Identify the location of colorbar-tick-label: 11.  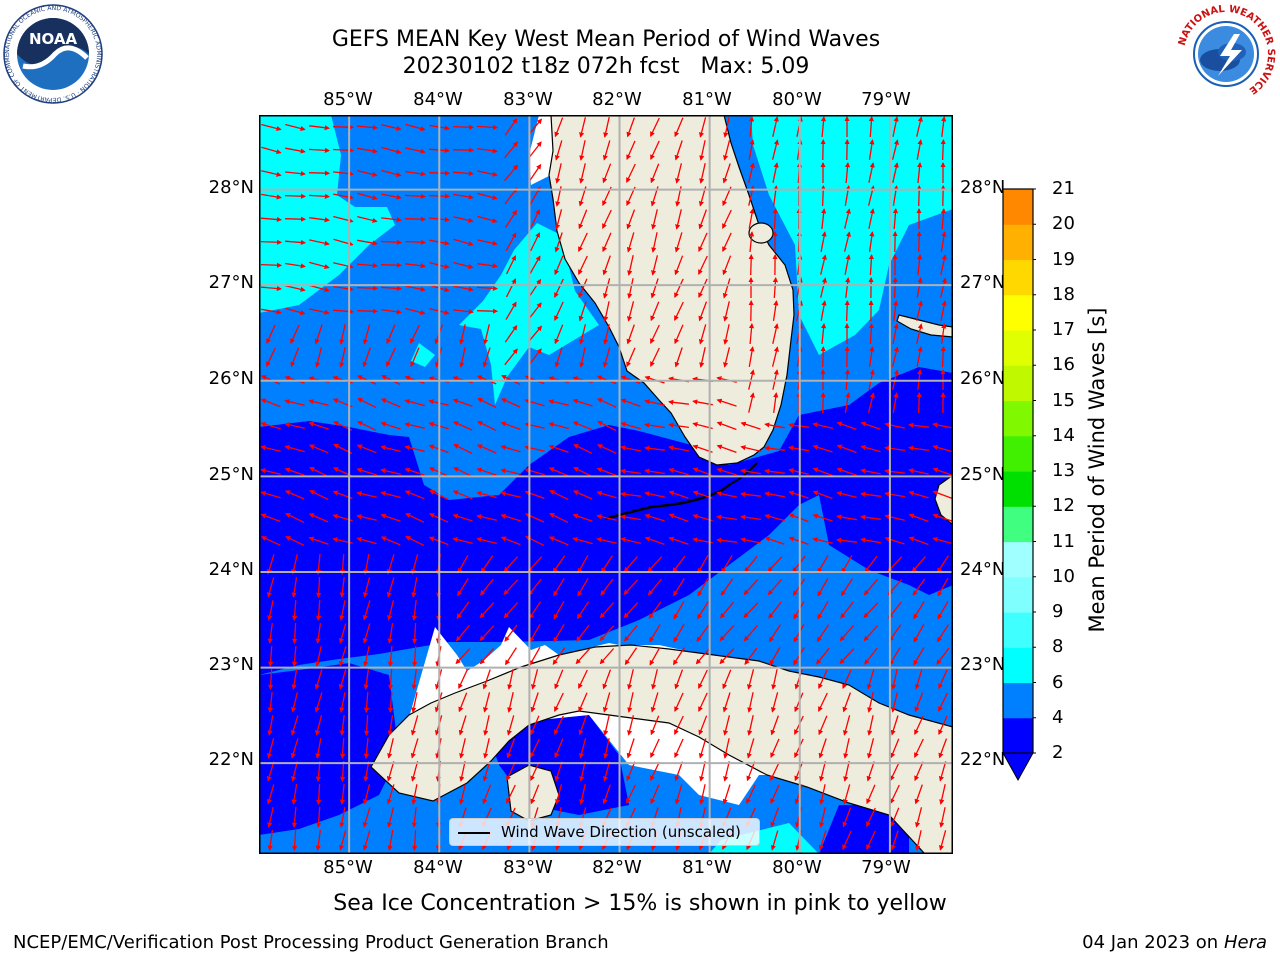
(1063, 541).